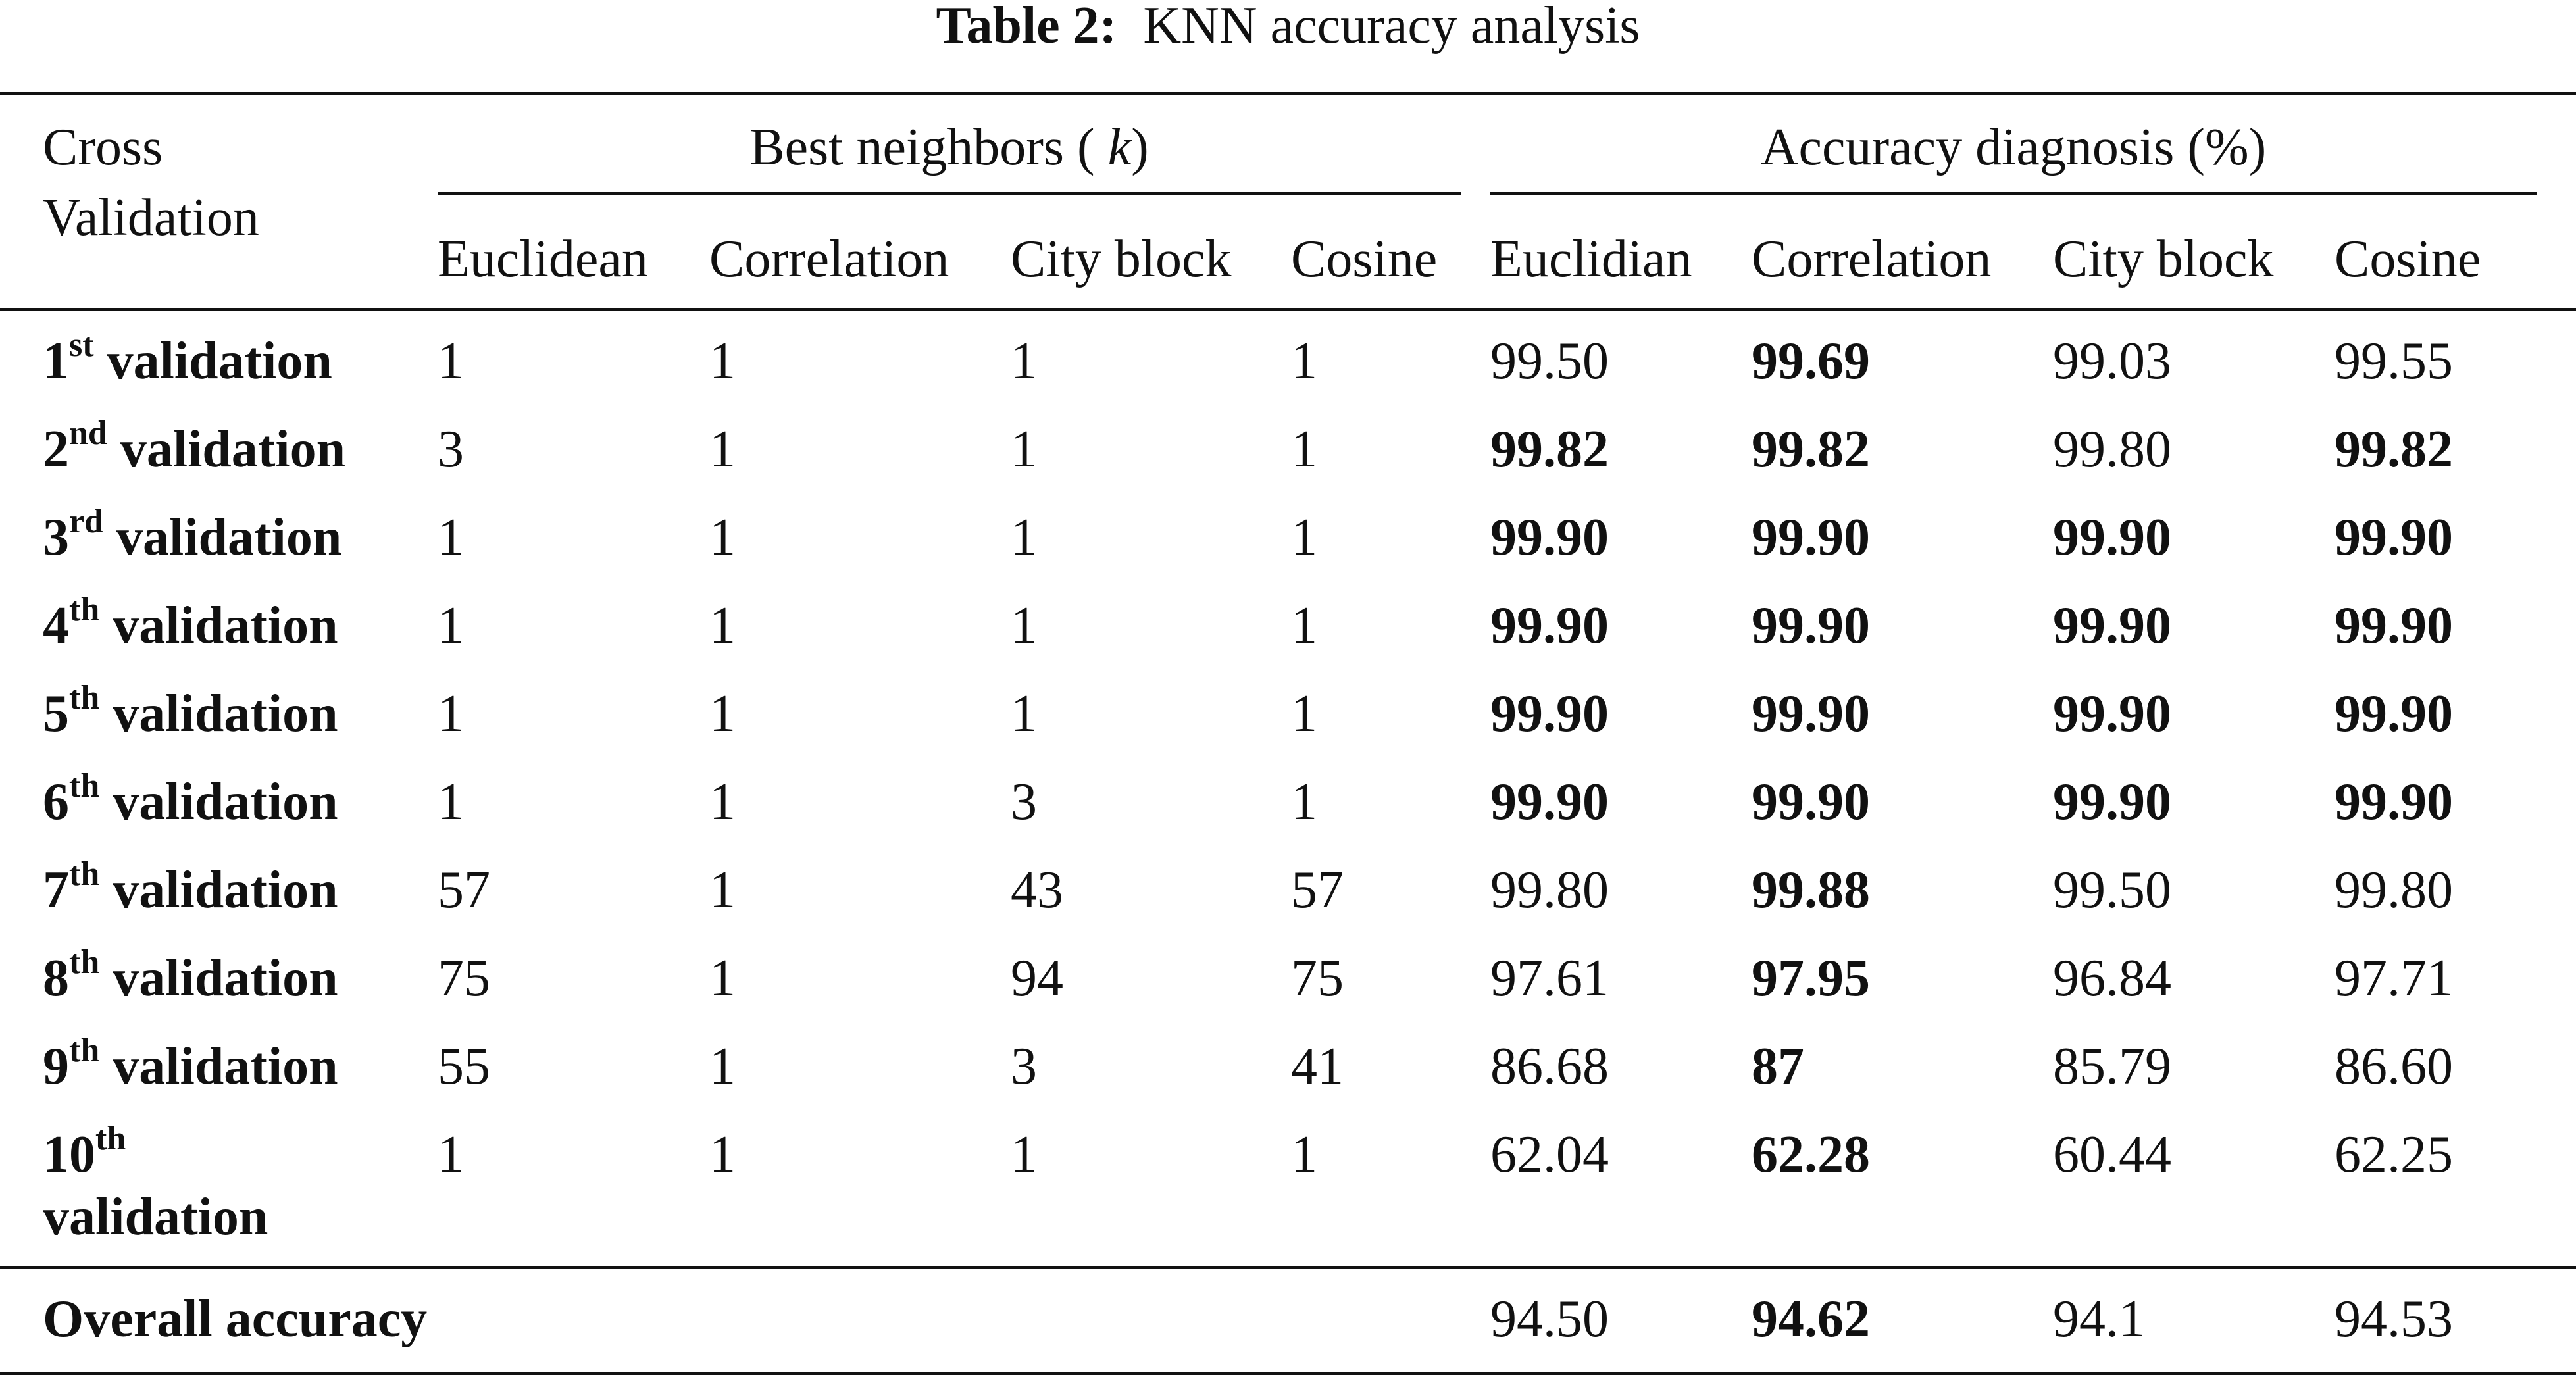 The width and height of the screenshot is (2576, 1381). I want to click on bottom-rule, so click(1288, 1373).